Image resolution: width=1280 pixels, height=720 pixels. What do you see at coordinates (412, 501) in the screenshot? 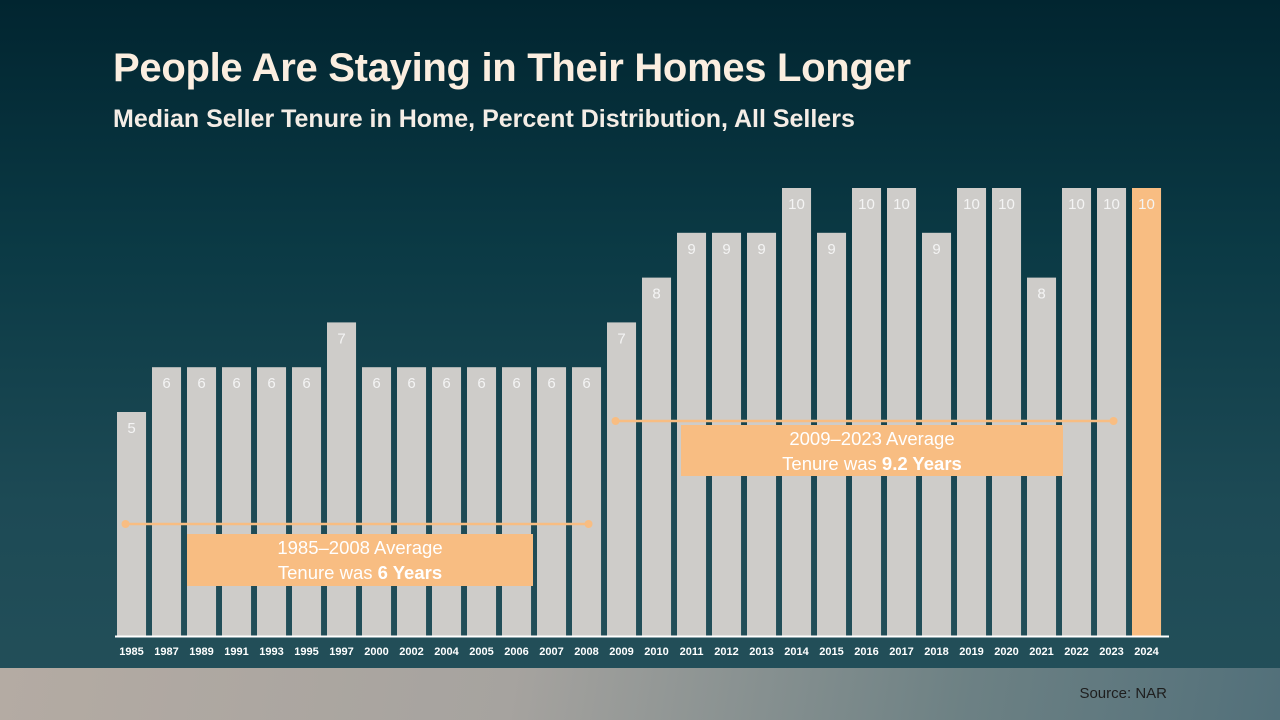
I see `bar-2002` at bounding box center [412, 501].